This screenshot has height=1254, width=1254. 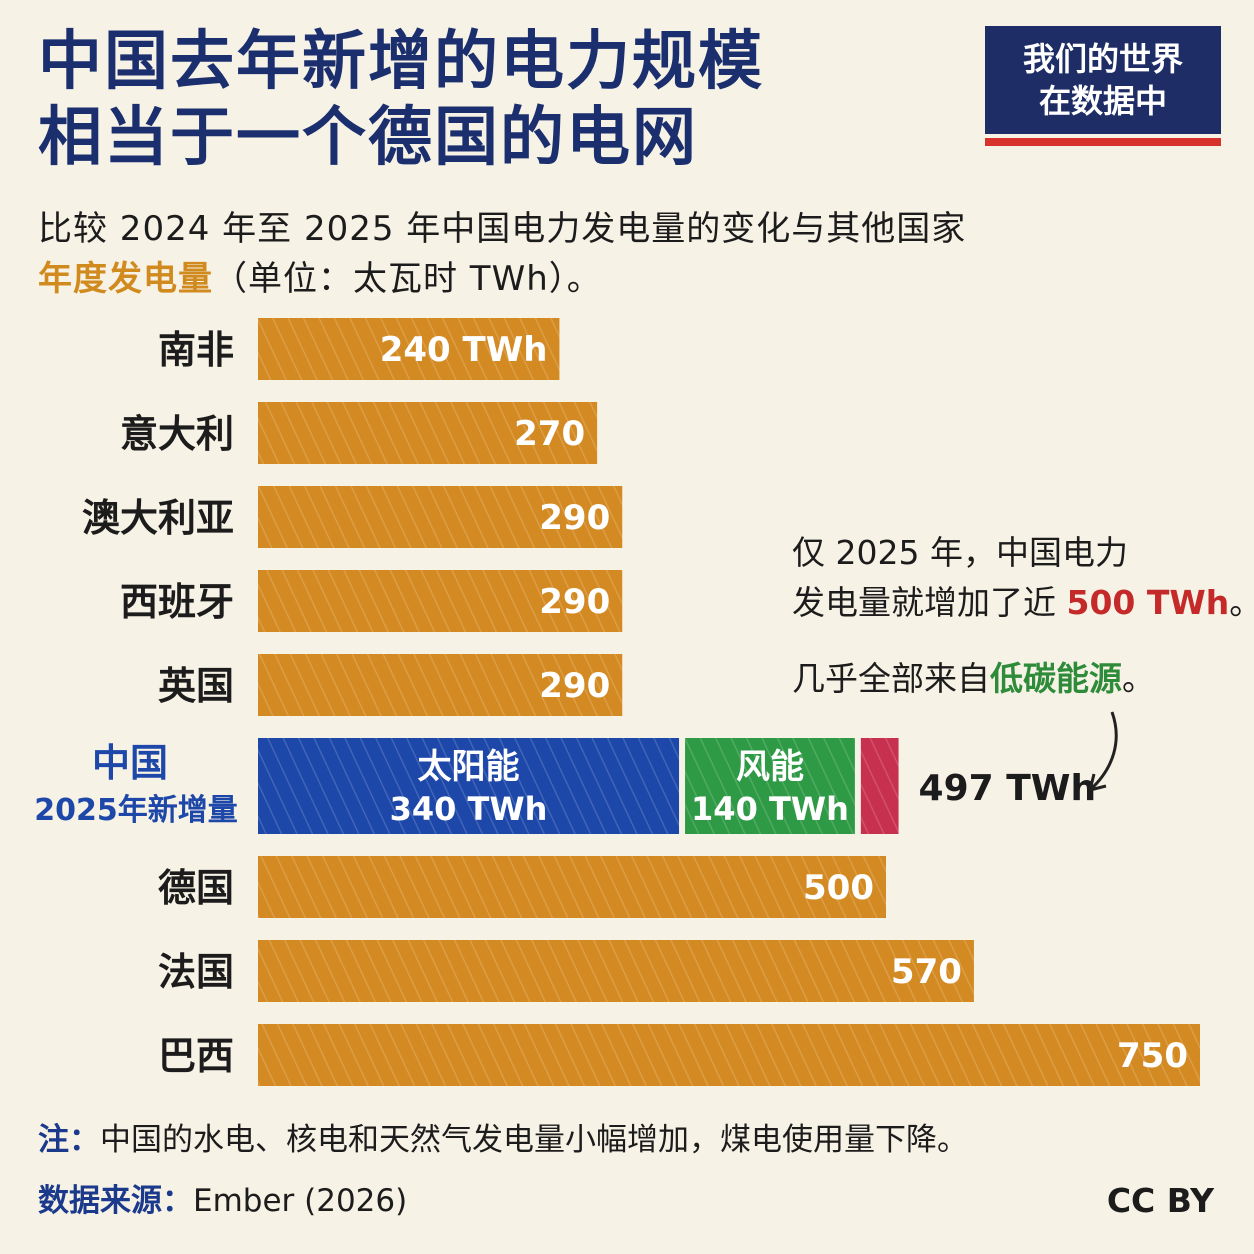 What do you see at coordinates (196, 350) in the screenshot?
I see `category-label: 南非` at bounding box center [196, 350].